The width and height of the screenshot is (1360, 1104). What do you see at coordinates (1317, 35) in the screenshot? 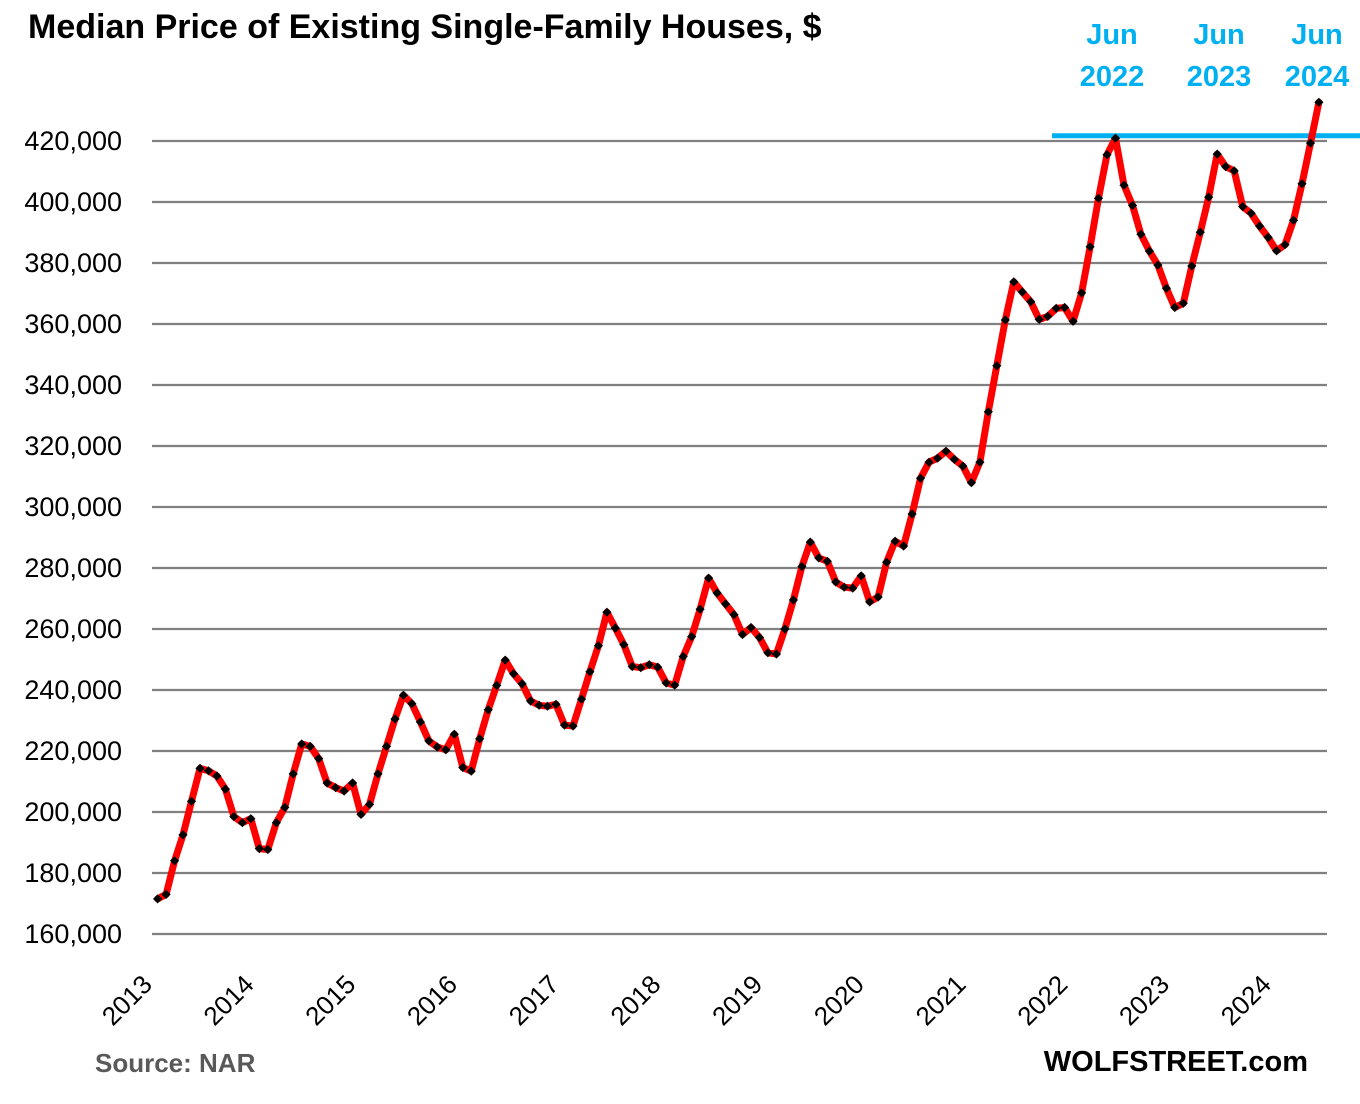
I see `annotation-jun-2024-month: Jun` at bounding box center [1317, 35].